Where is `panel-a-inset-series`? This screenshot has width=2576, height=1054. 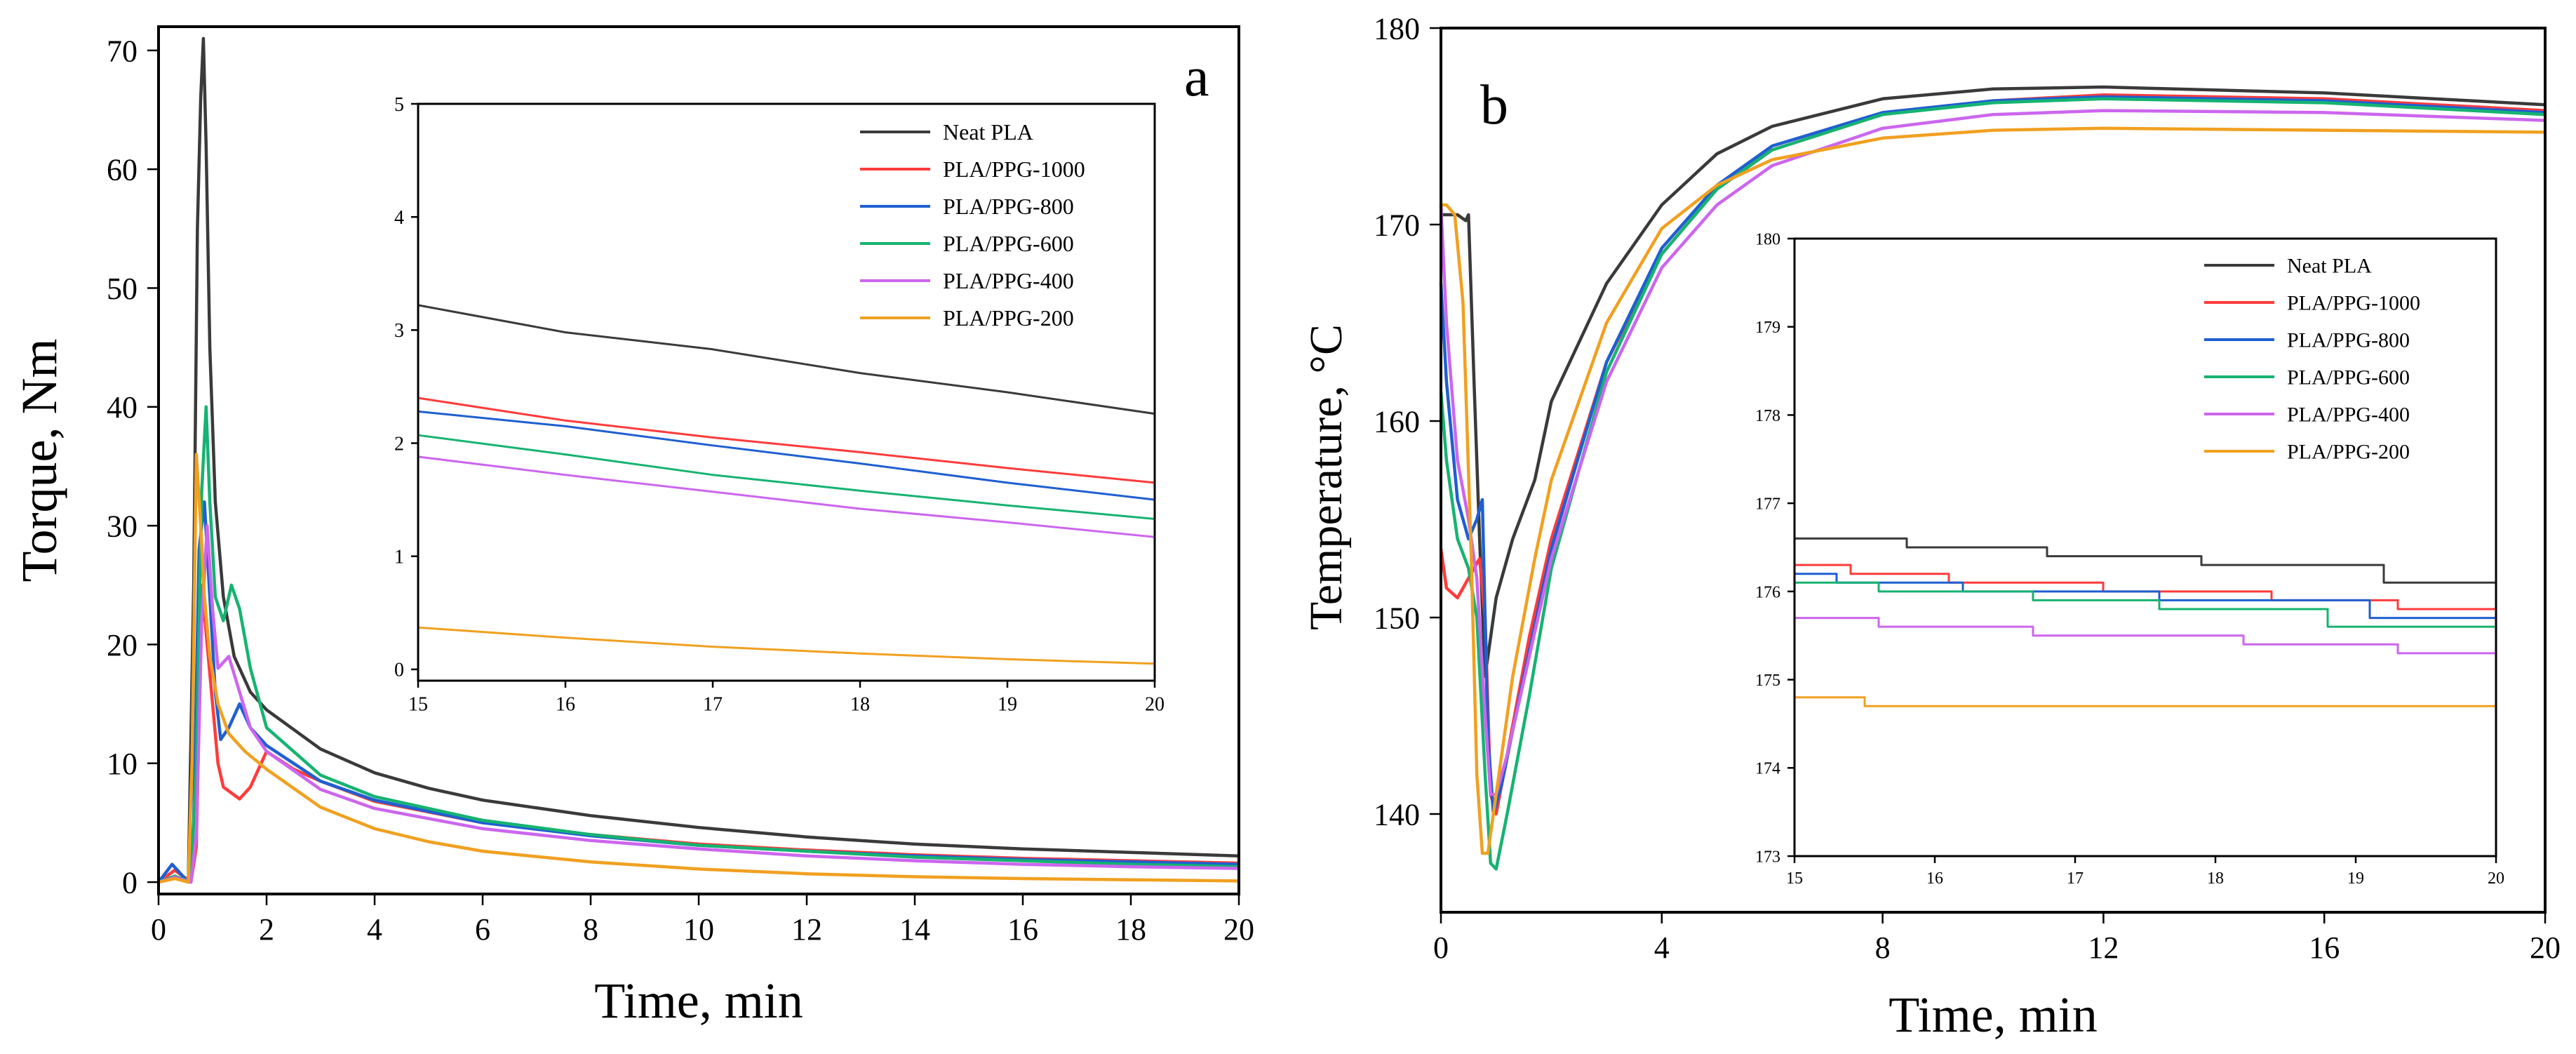 panel-a-inset-series is located at coordinates (786, 484).